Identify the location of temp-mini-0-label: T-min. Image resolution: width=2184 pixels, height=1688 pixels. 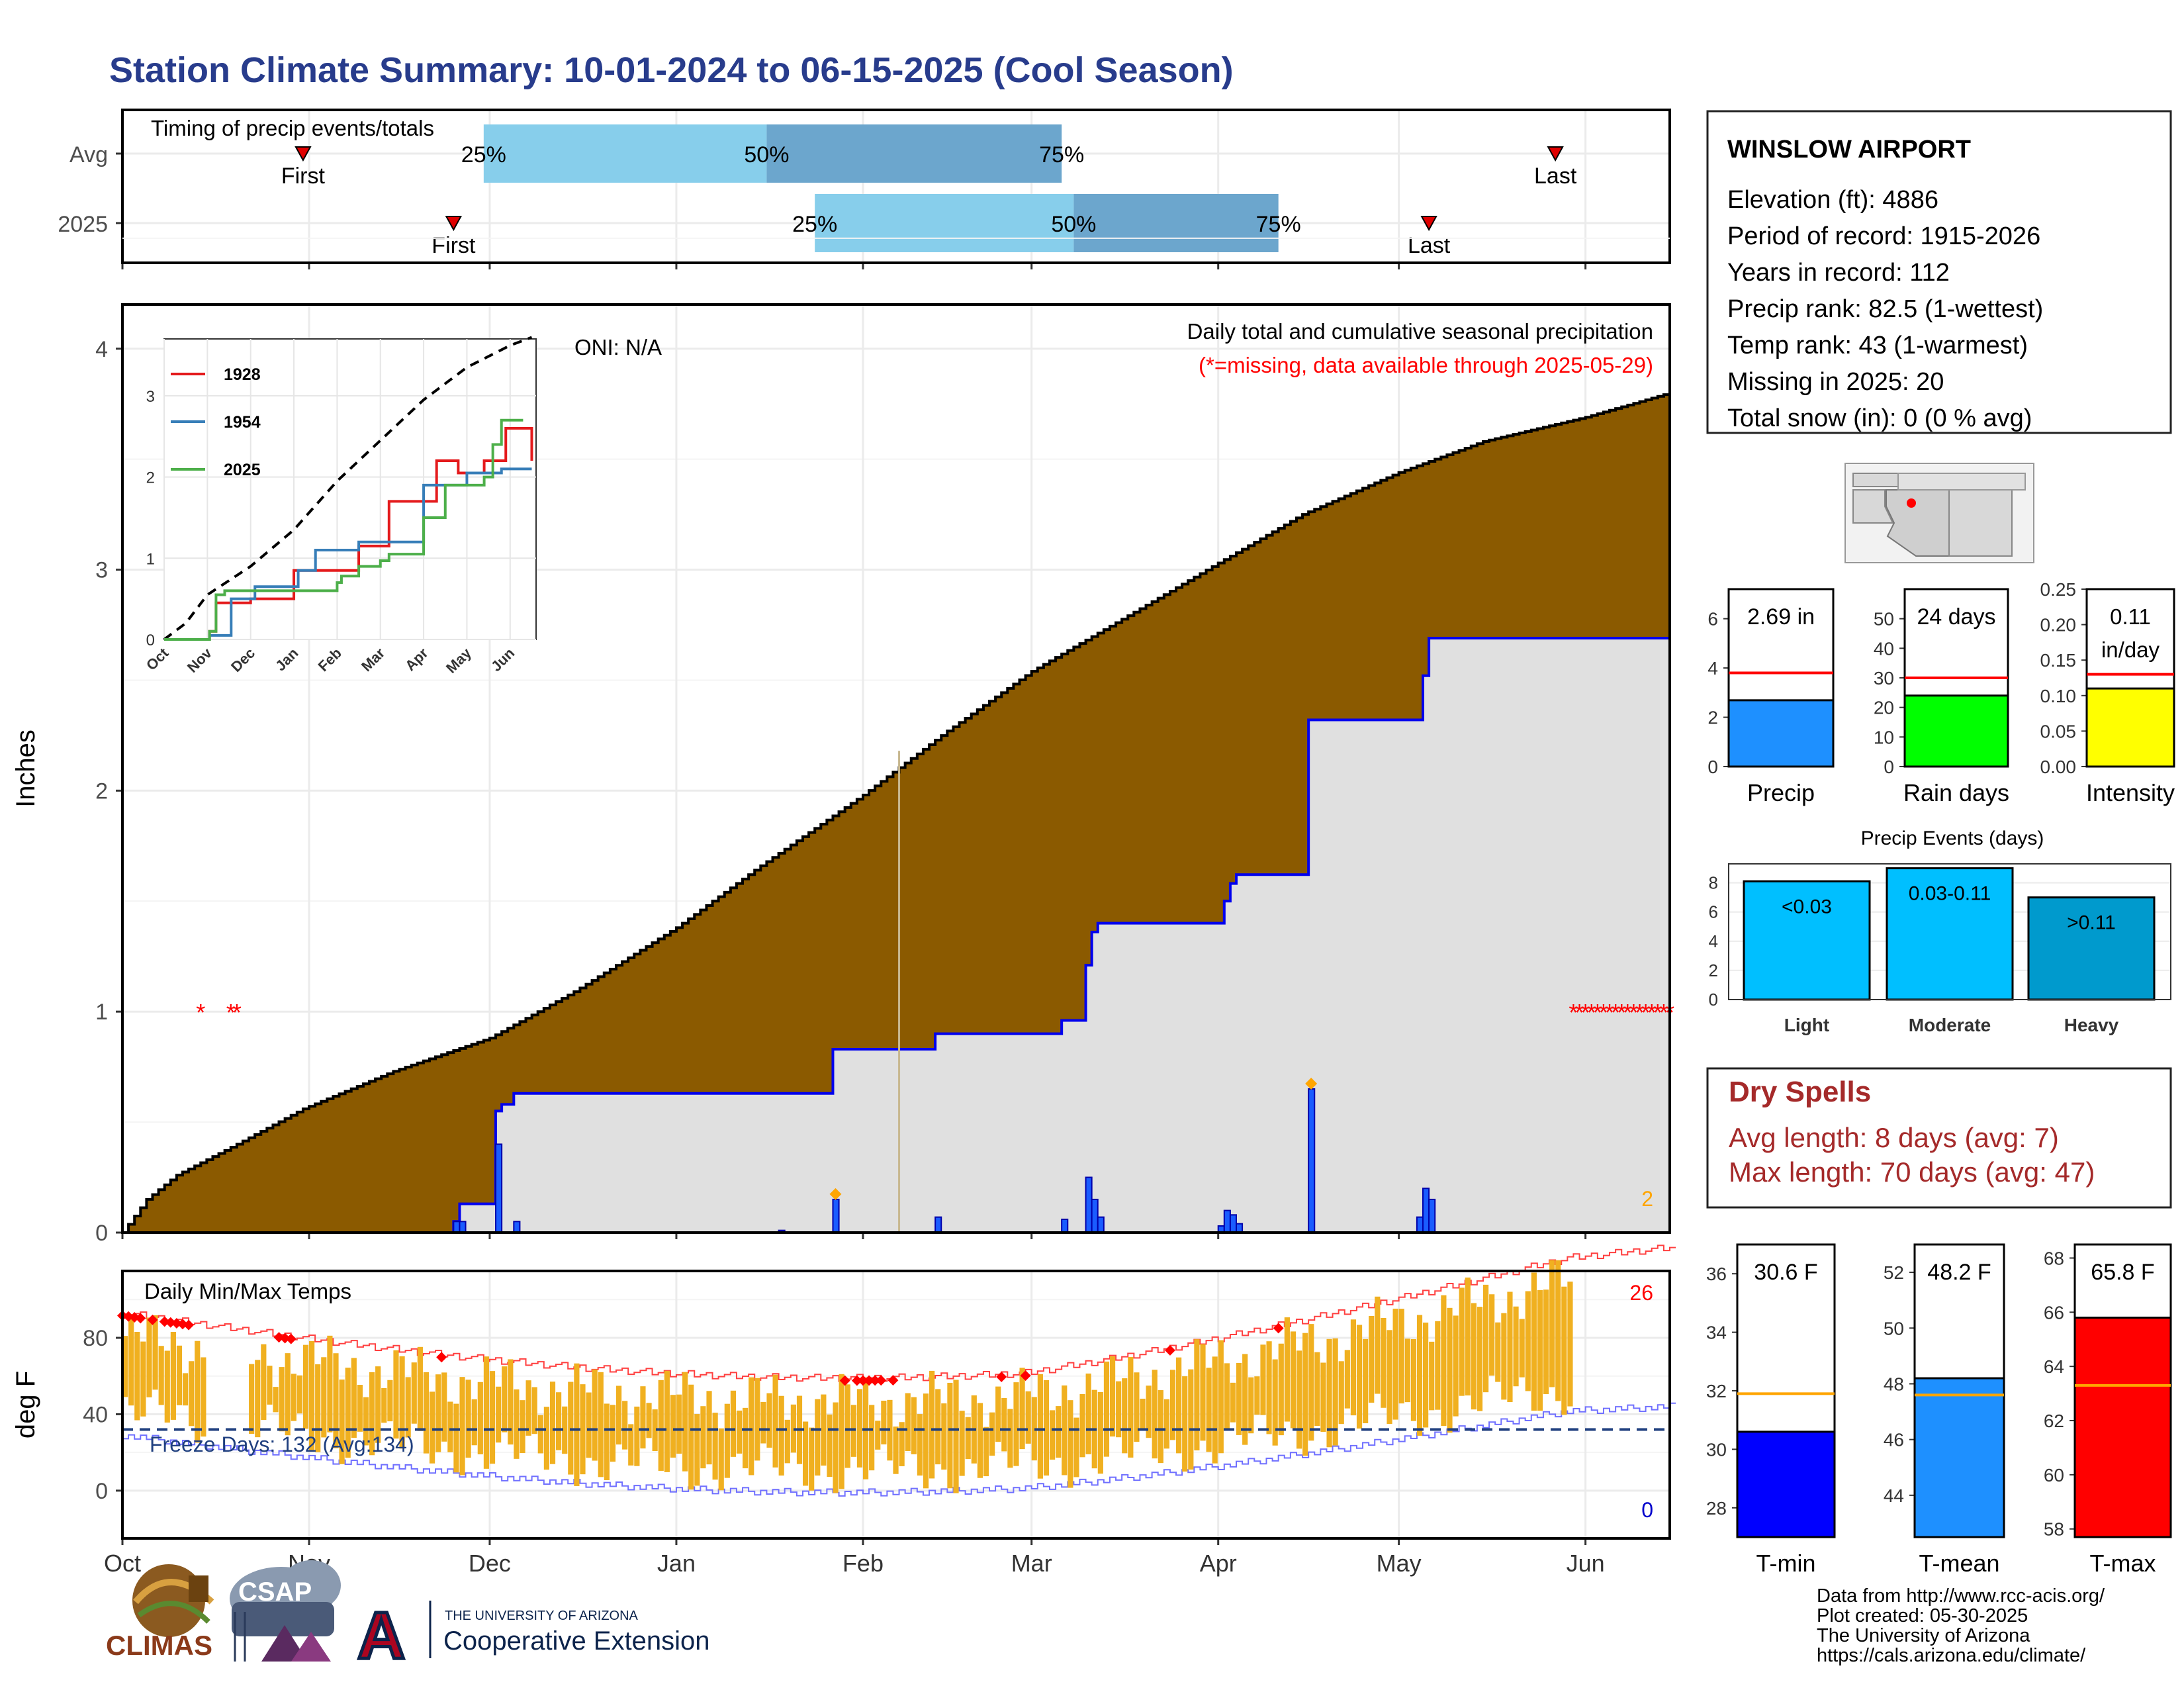
(1786, 1563).